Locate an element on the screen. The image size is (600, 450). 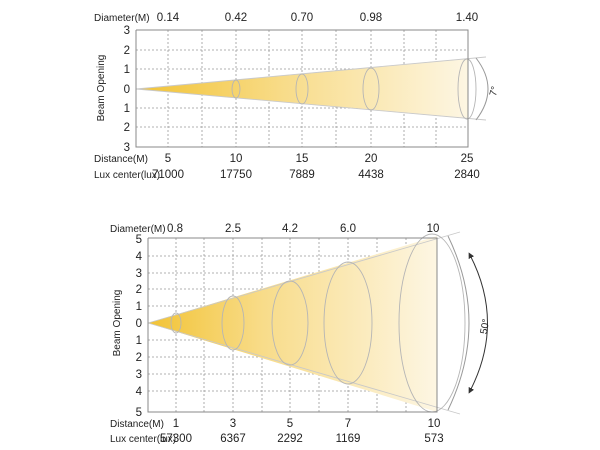
lux-value: 1169 is located at coordinates (348, 439).